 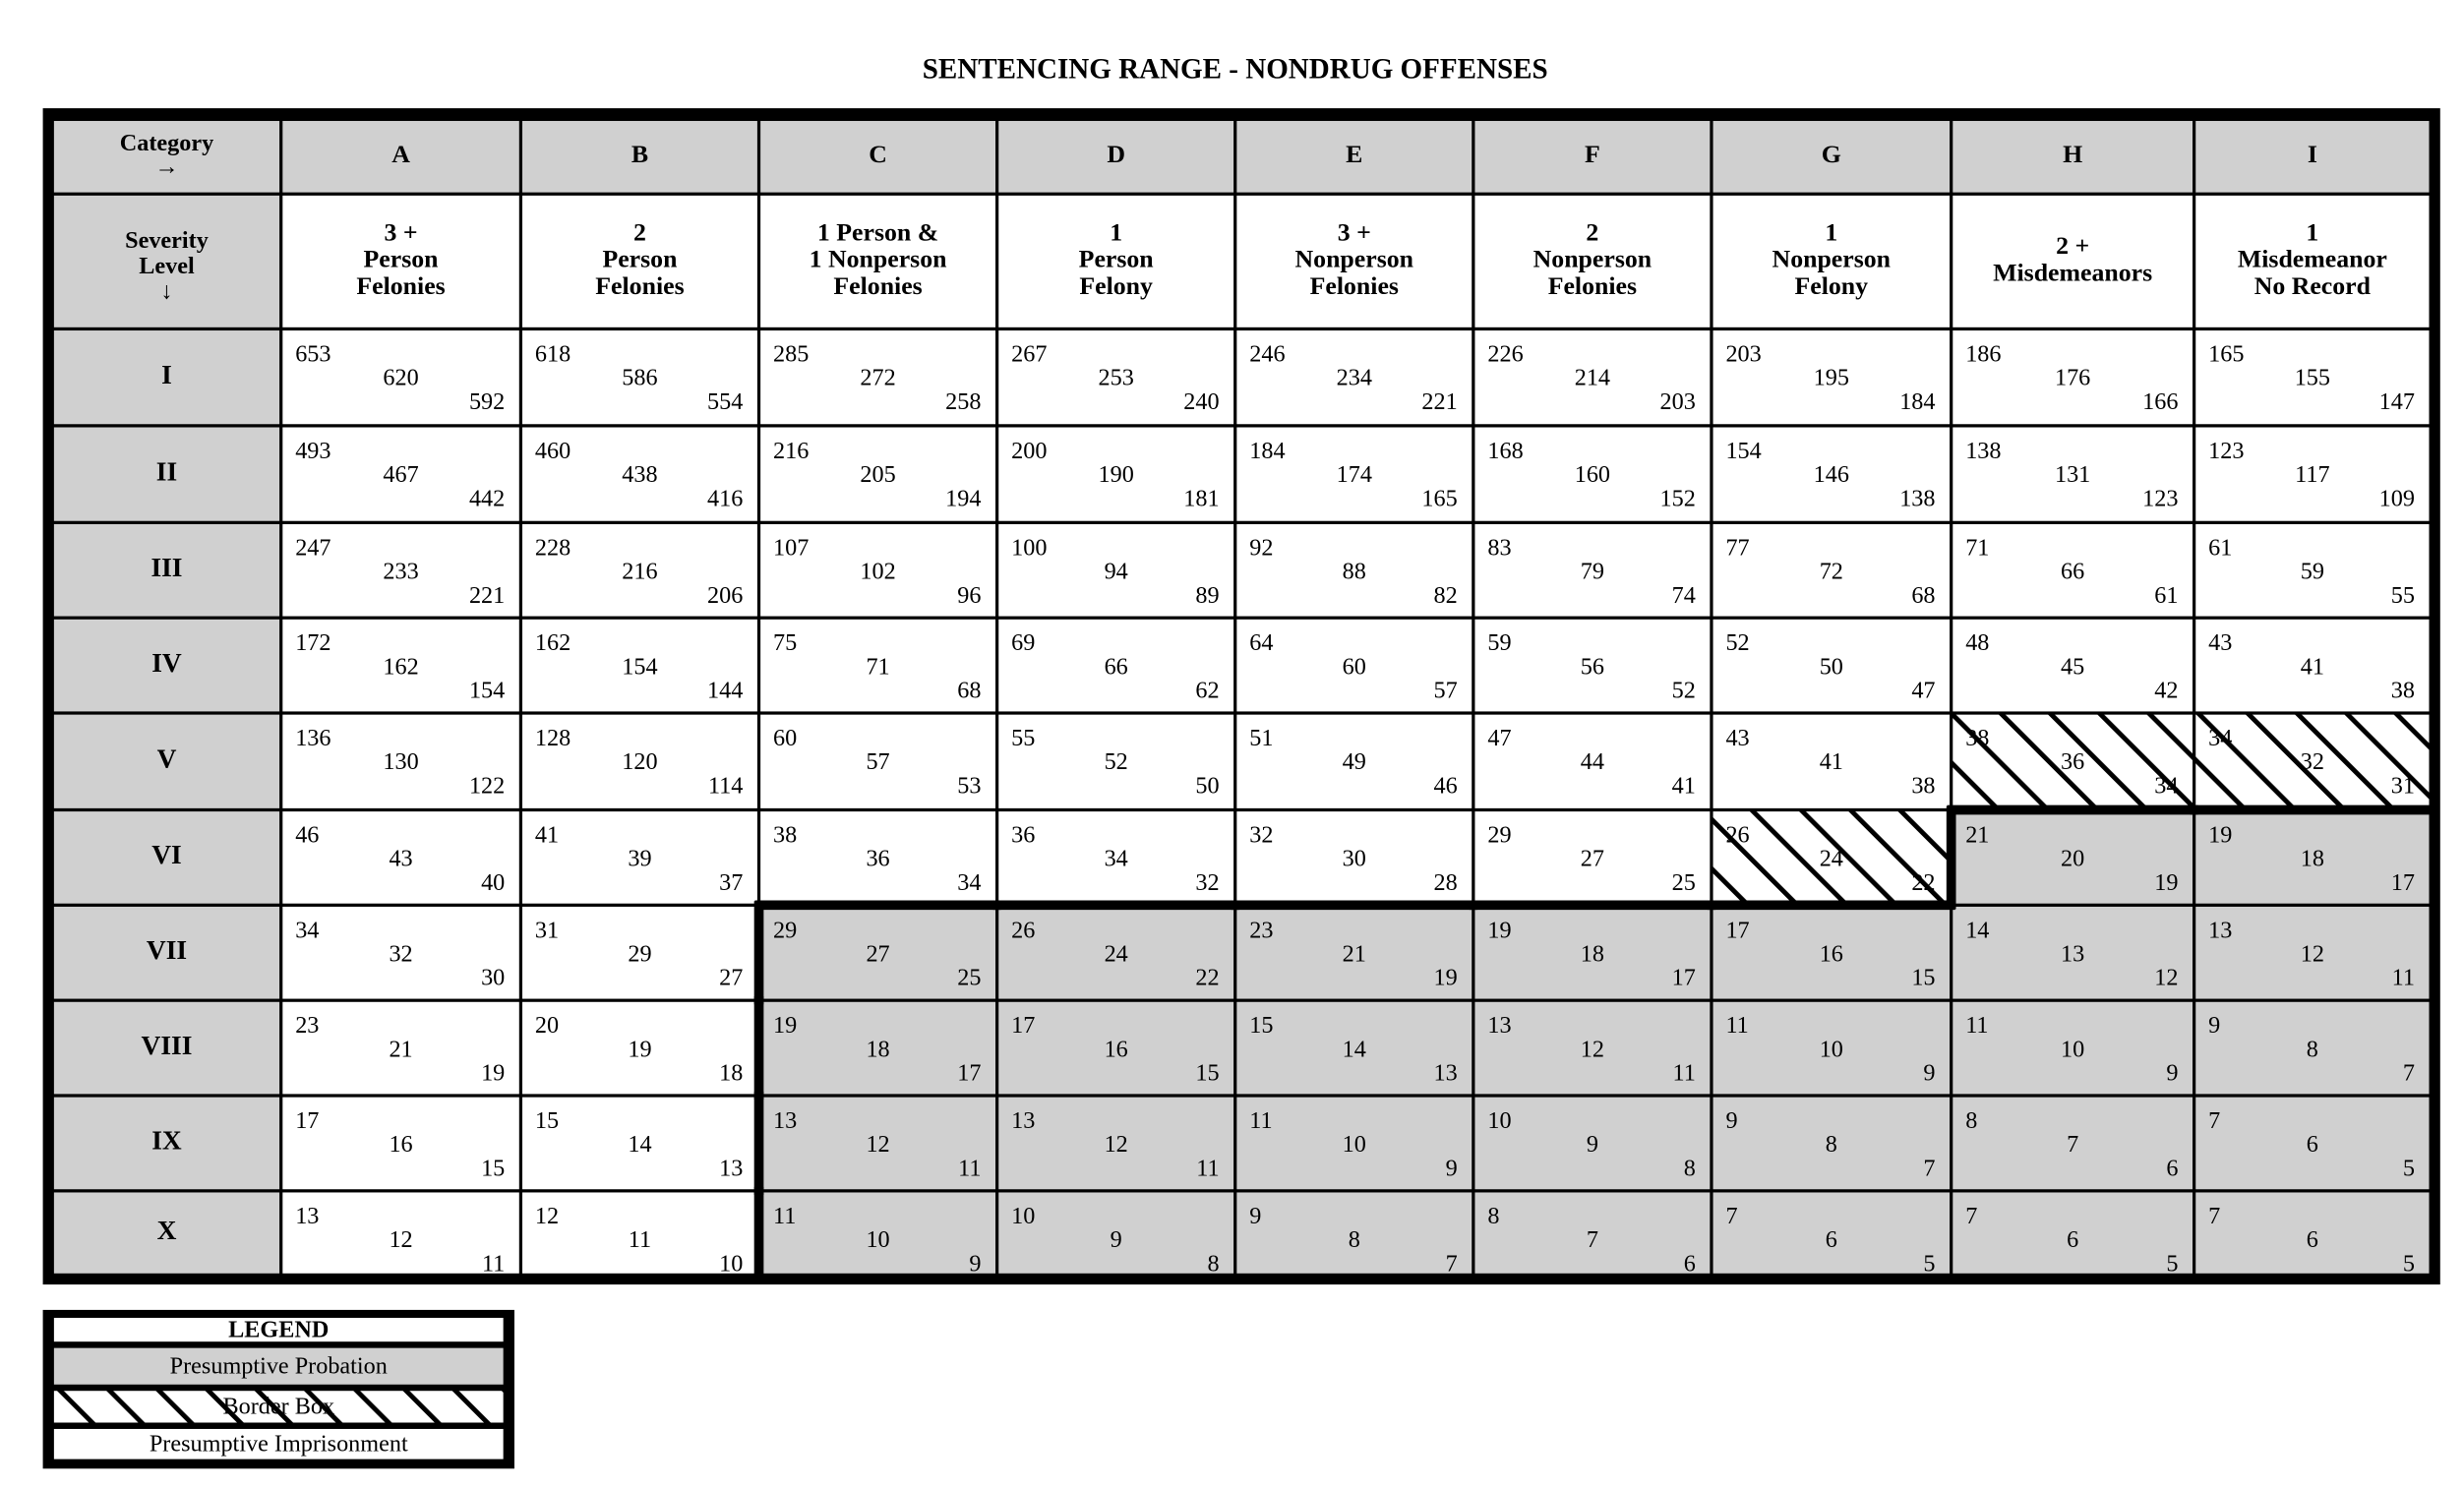 I want to click on severity-level: VI, so click(x=166, y=854).